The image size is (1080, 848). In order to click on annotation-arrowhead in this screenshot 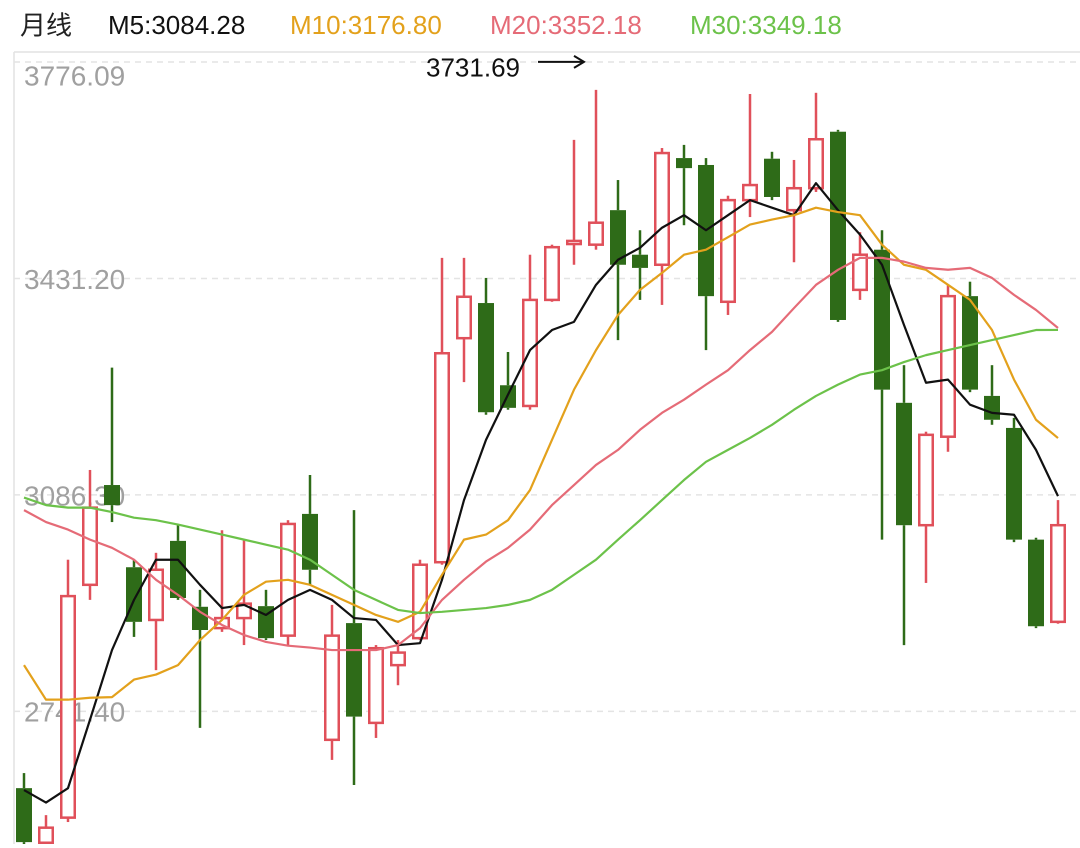, I will do `click(579, 62)`.